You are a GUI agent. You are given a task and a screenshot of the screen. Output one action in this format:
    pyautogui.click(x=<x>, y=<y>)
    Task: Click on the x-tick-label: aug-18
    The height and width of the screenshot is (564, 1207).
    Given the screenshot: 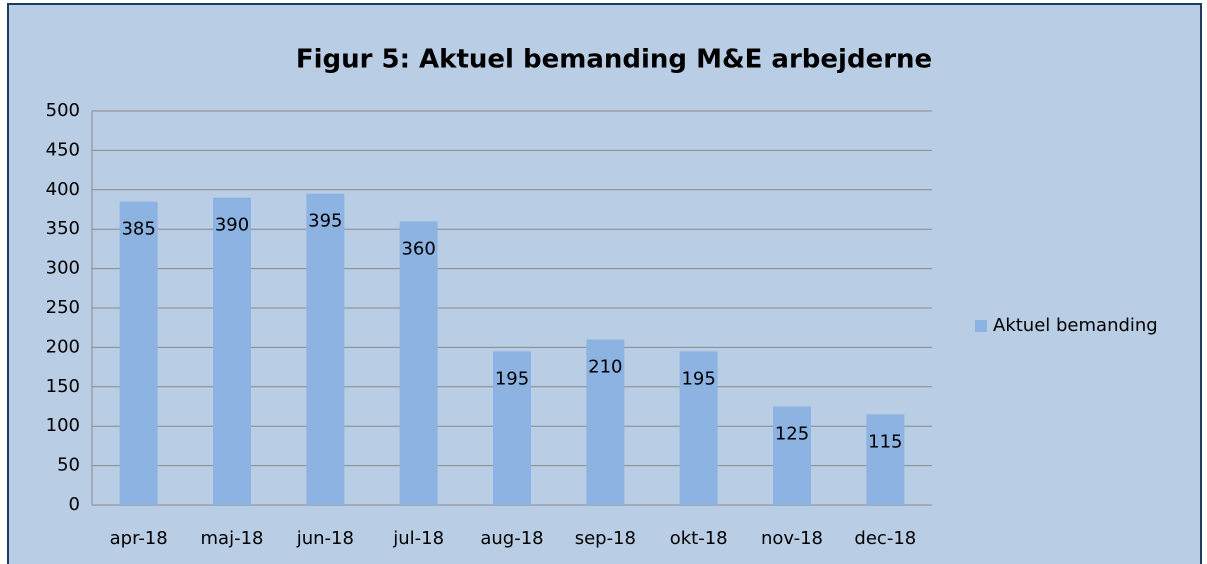 What is the action you would take?
    pyautogui.click(x=511, y=538)
    